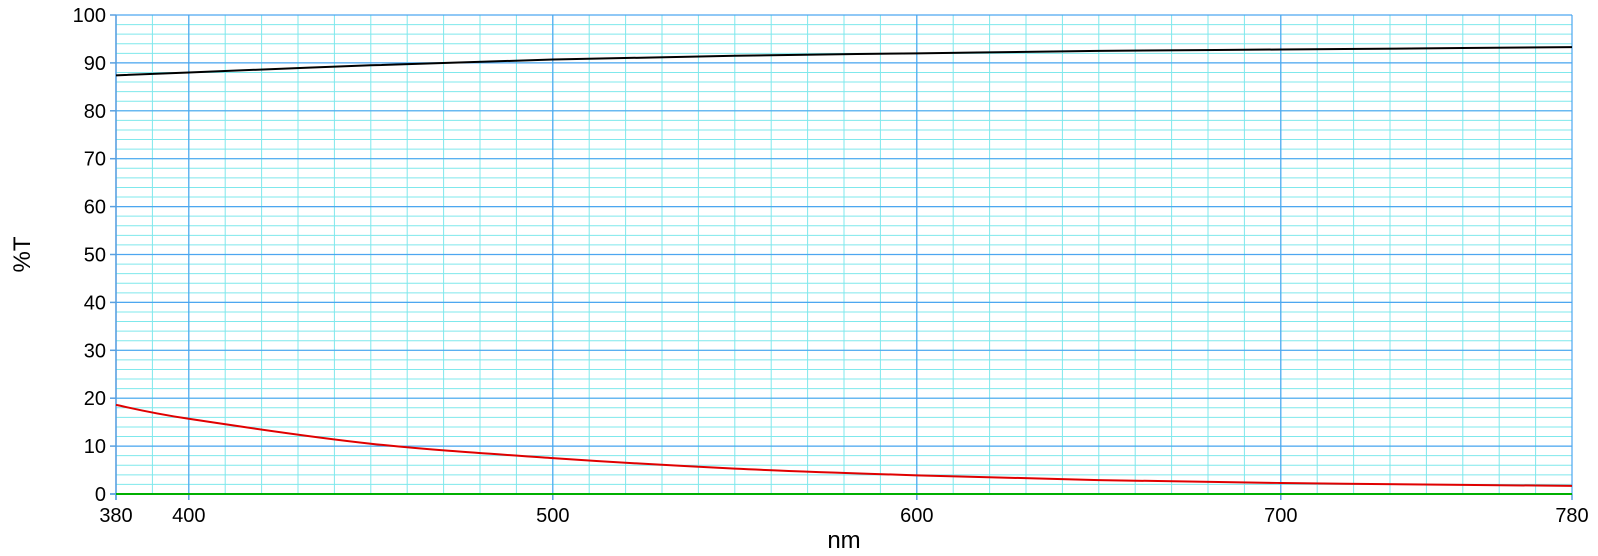 The height and width of the screenshot is (556, 1598). Describe the element at coordinates (95, 112) in the screenshot. I see `y-tick-label: 80` at that location.